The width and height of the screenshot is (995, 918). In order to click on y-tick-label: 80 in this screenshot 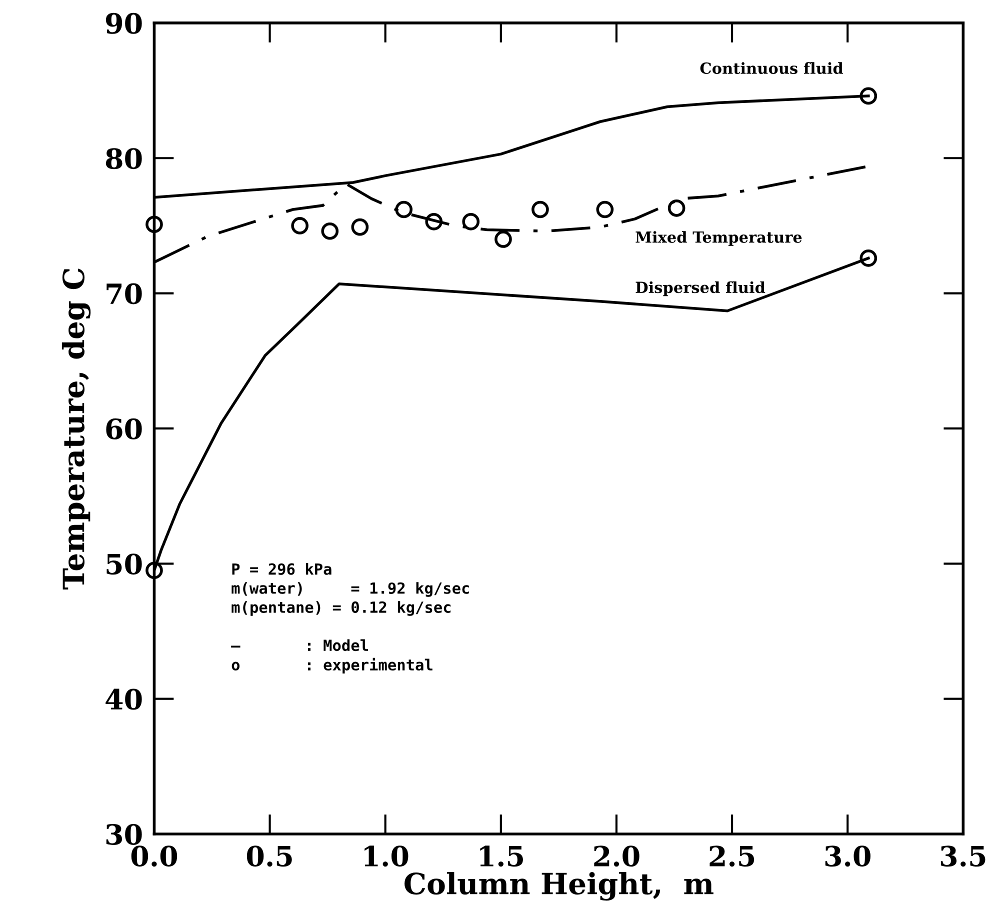, I will do `click(124, 159)`.